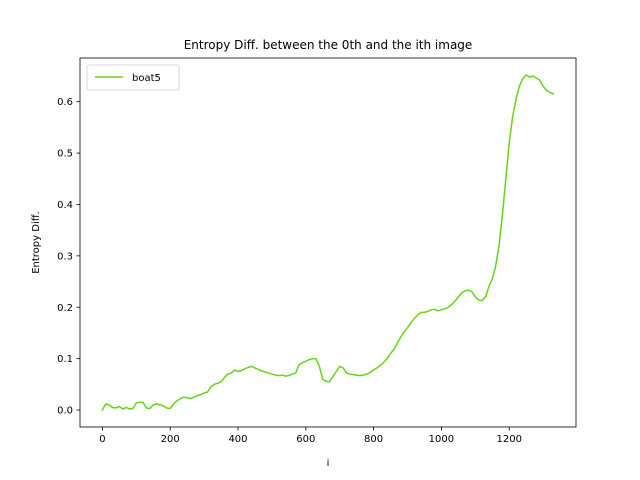  I want to click on x-tick-label: 0, so click(102, 439).